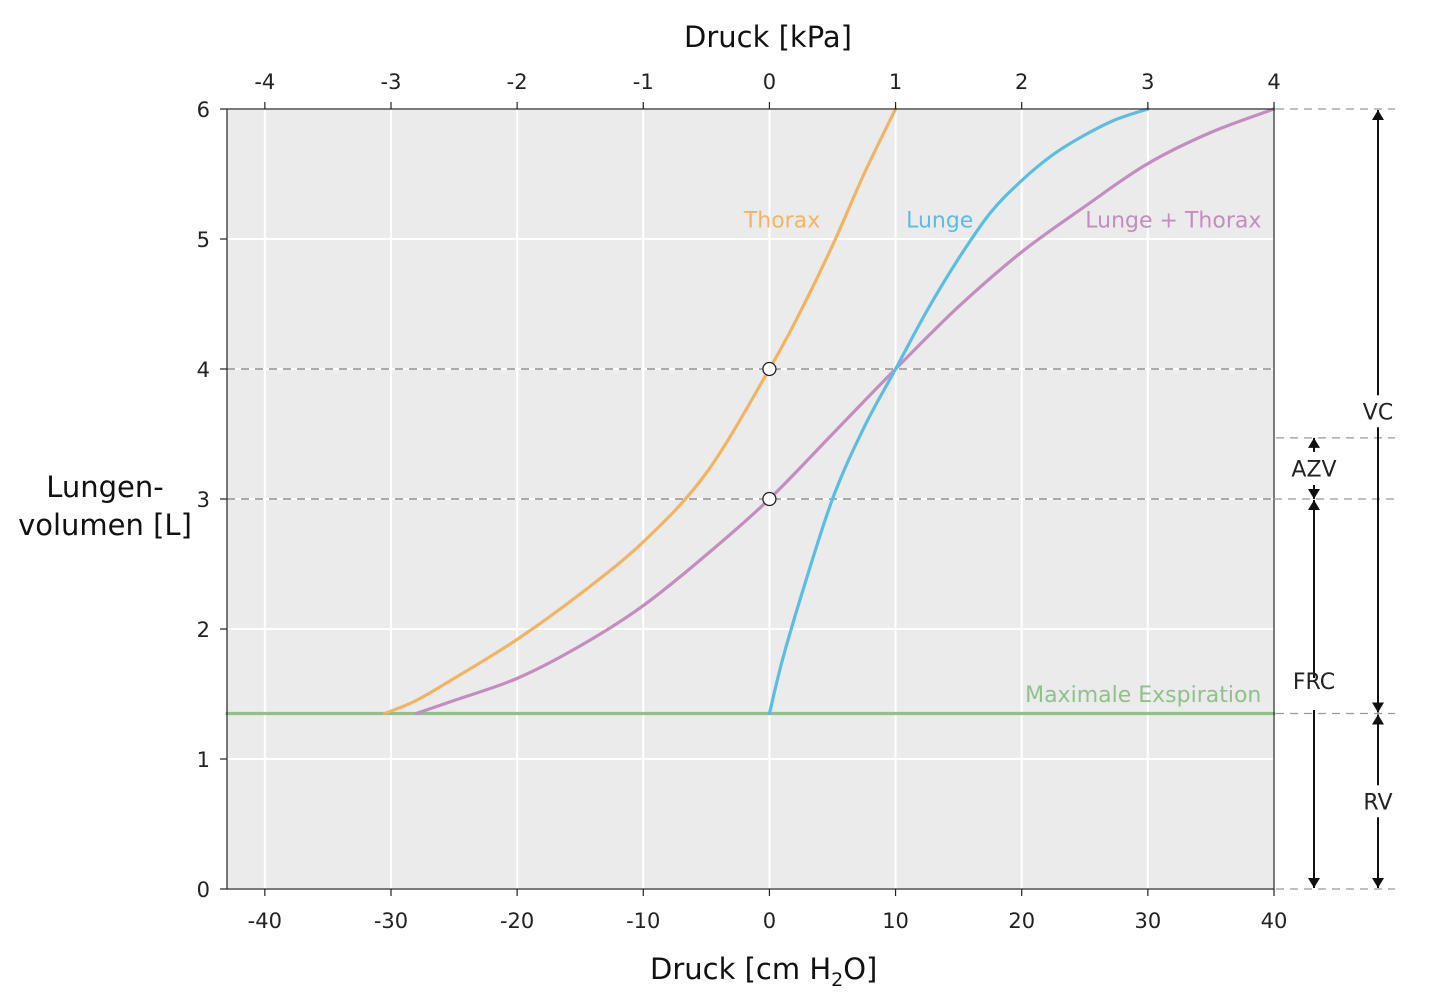 The height and width of the screenshot is (1000, 1429). Describe the element at coordinates (203, 890) in the screenshot. I see `y-tick-label: 0` at that location.